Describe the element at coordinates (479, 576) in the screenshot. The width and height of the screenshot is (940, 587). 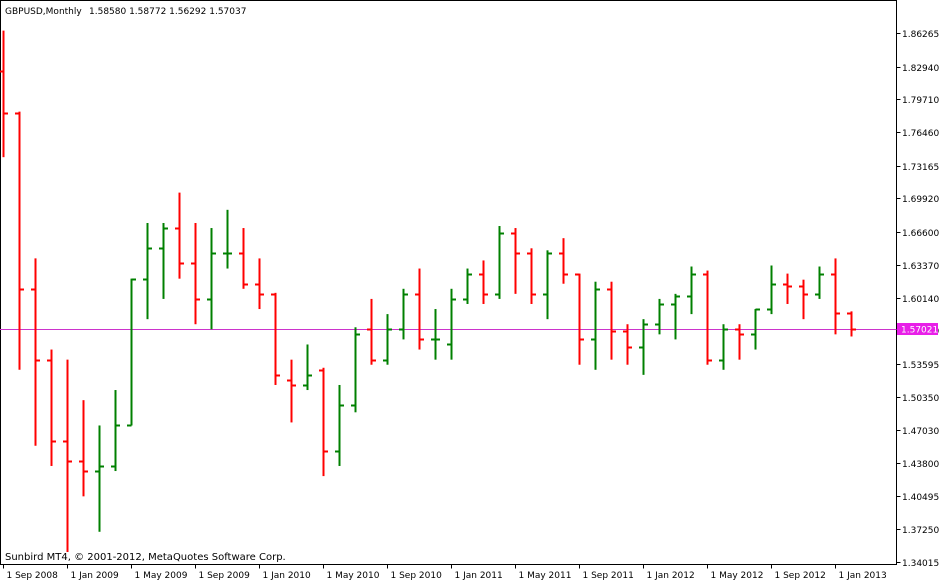
I see `time-axis-label: 1 Jan 2011` at that location.